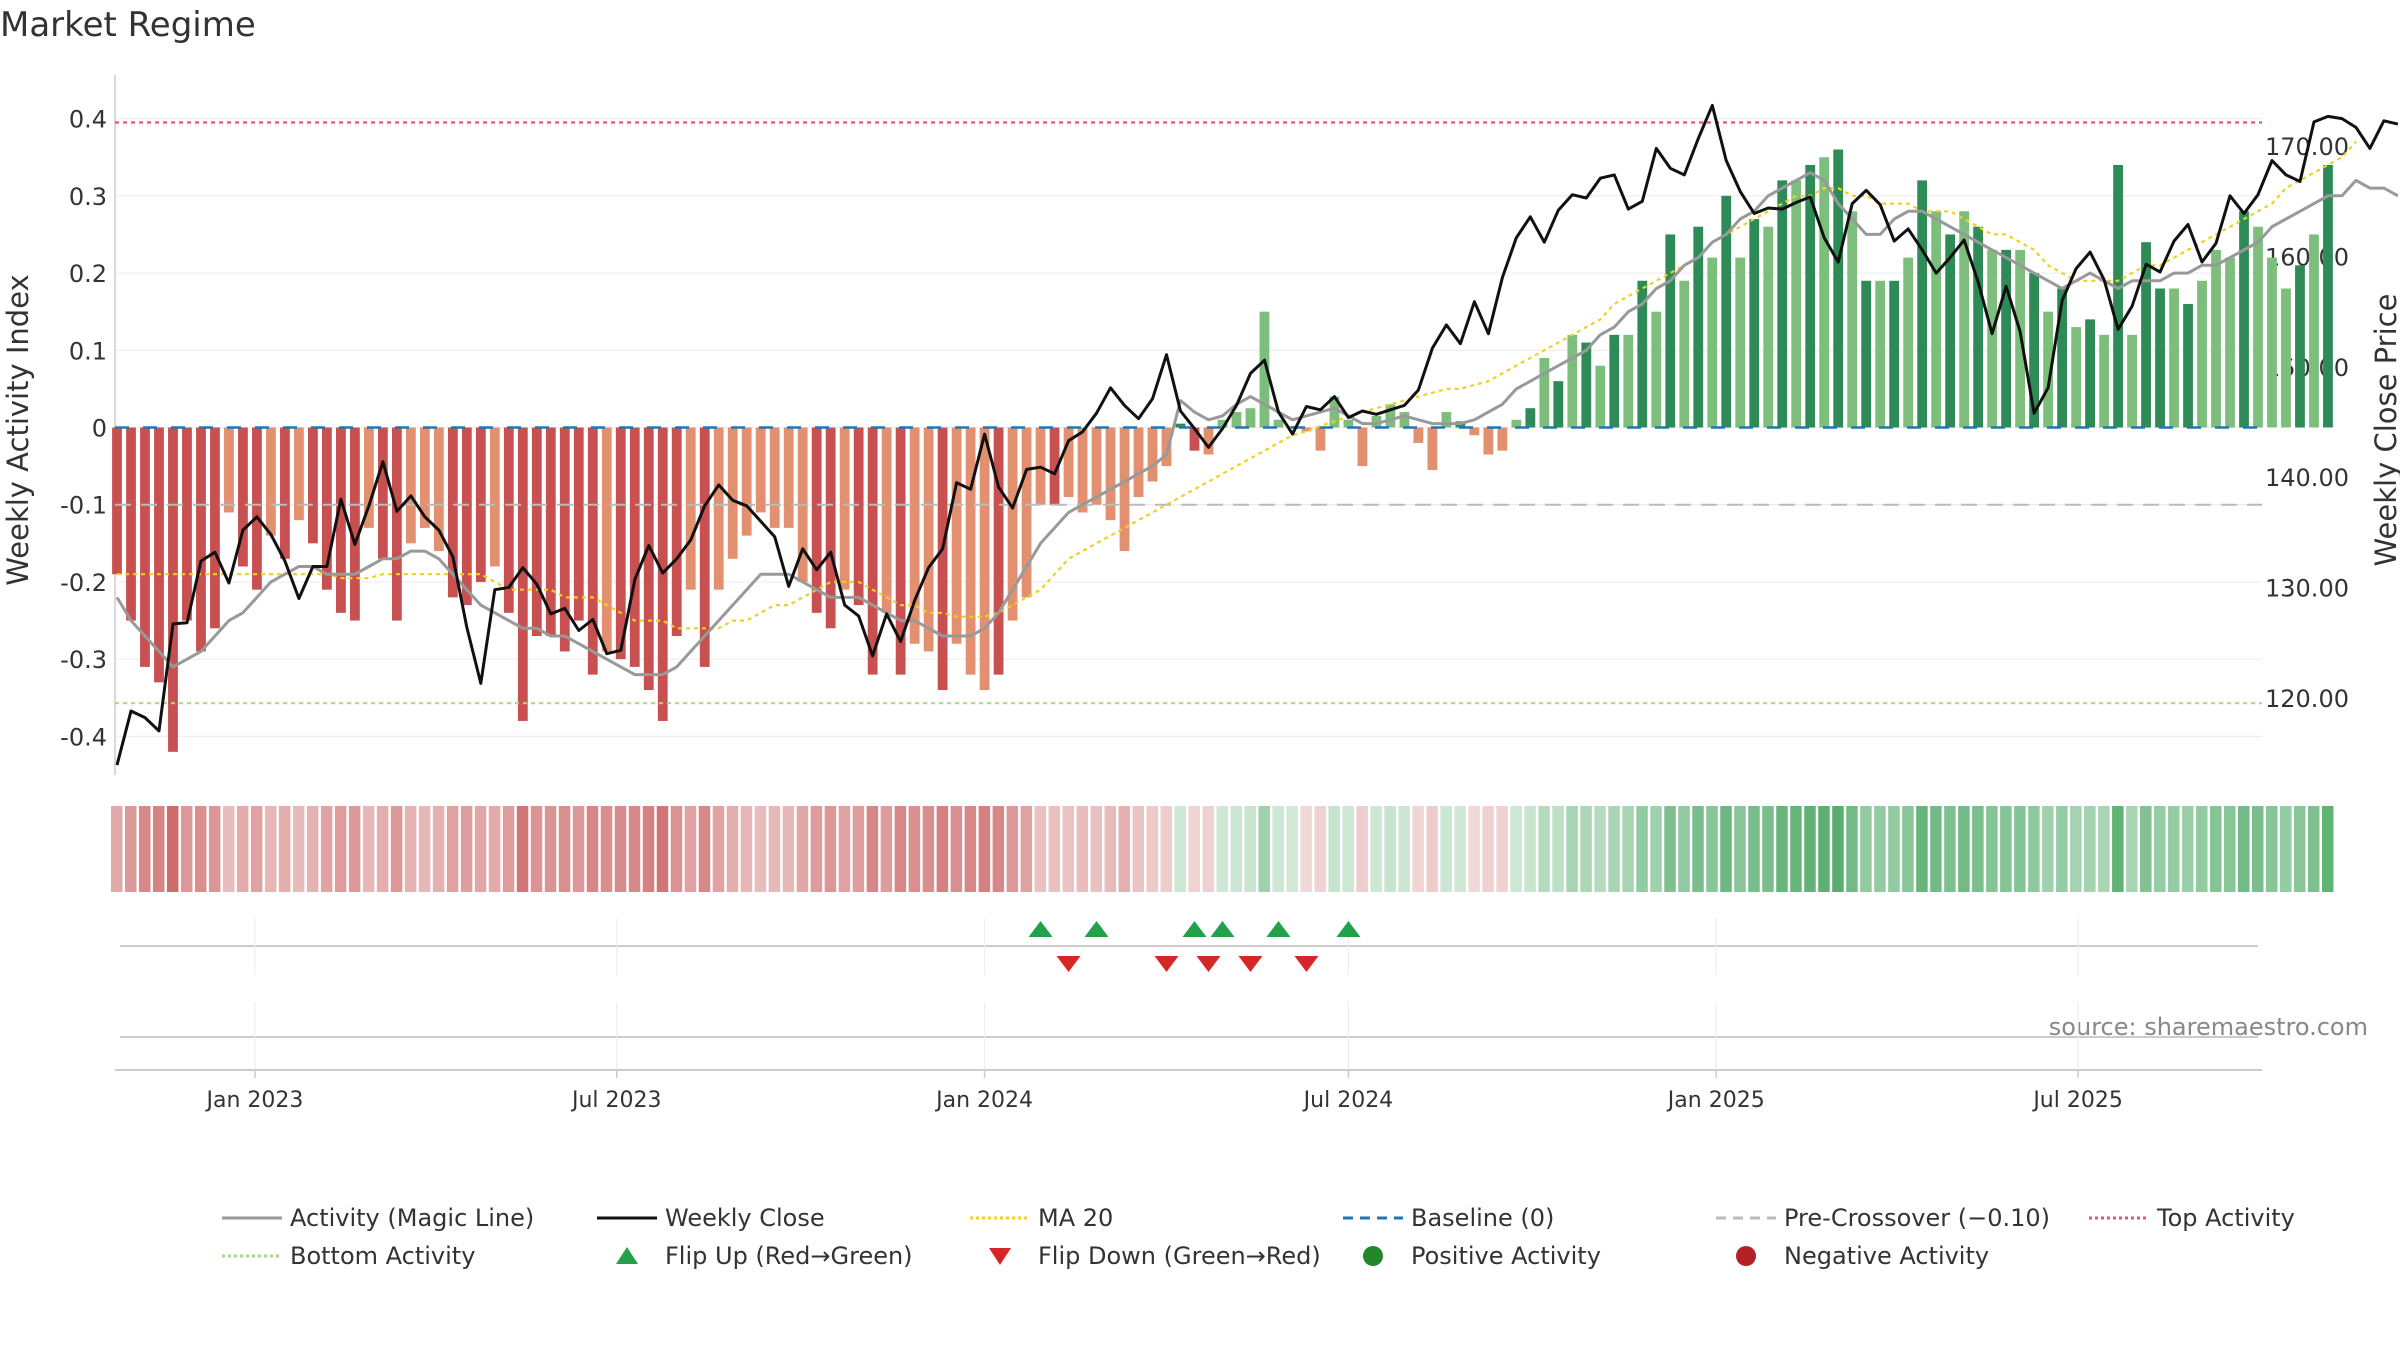 Image resolution: width=2400 pixels, height=1350 pixels. I want to click on legend-label: MA 20, so click(1075, 1218).